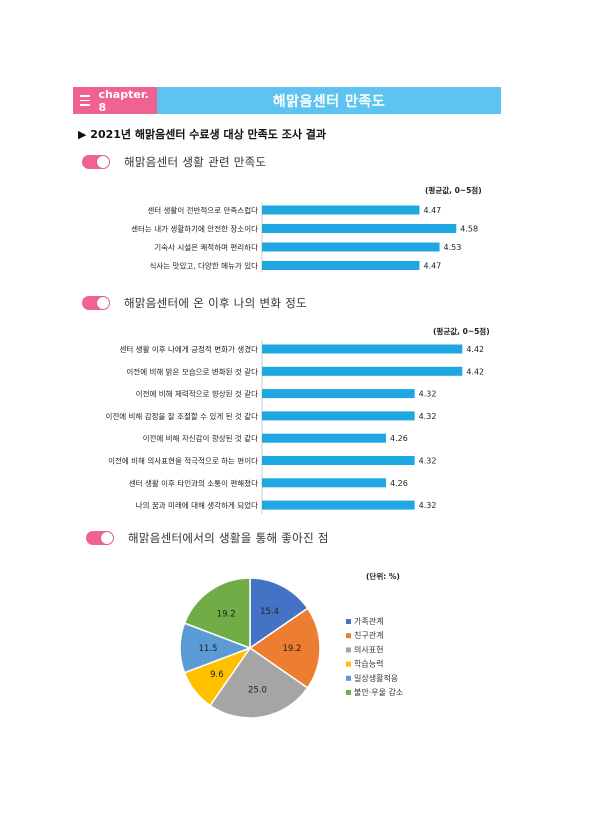 The height and width of the screenshot is (840, 596). I want to click on slice-label: 9.6, so click(217, 675).